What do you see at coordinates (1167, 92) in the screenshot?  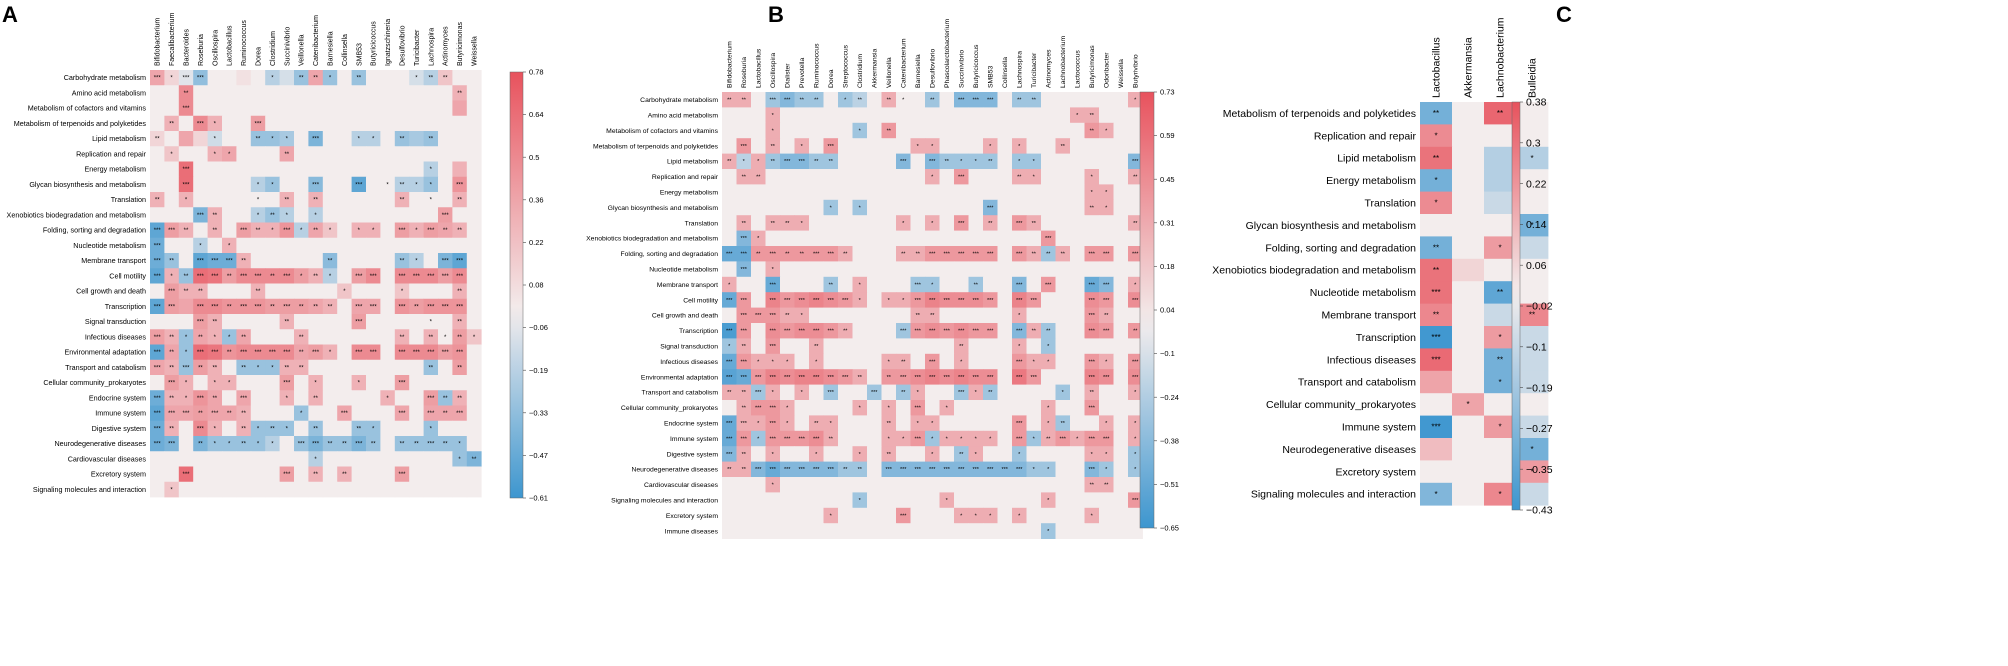 I see `colorbar-tick-label-b: 0.73` at bounding box center [1167, 92].